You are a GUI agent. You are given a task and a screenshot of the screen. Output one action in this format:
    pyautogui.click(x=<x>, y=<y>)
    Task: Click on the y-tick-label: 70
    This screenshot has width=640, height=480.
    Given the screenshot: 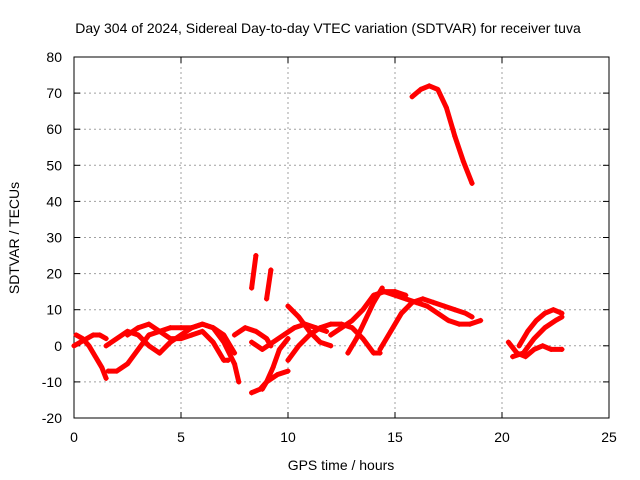 What is the action you would take?
    pyautogui.click(x=54, y=93)
    